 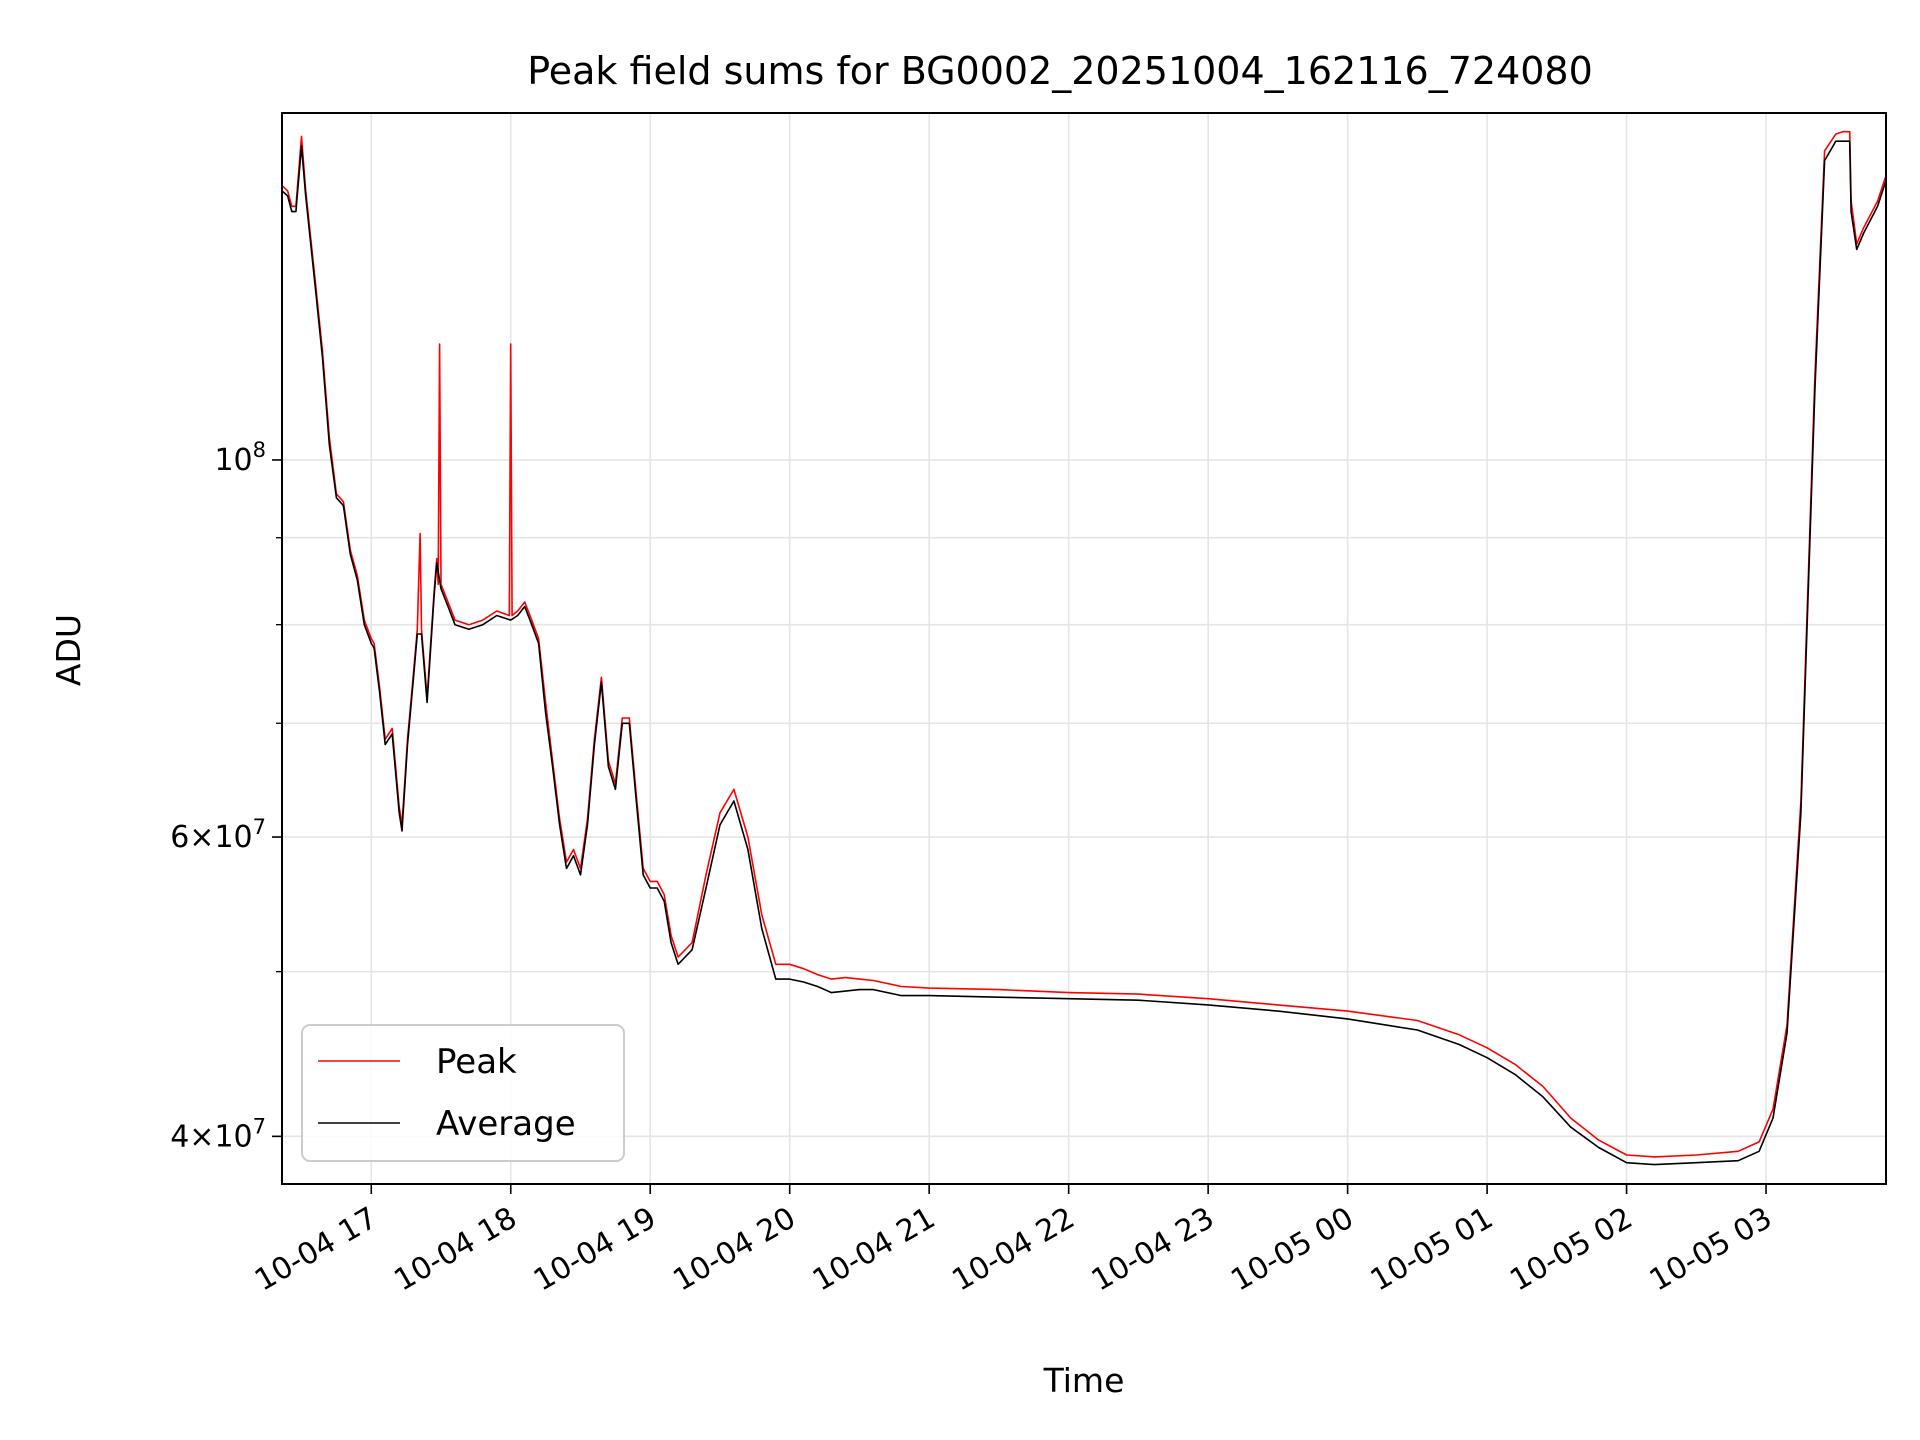 I want to click on legend: Peak Average, so click(x=463, y=1093).